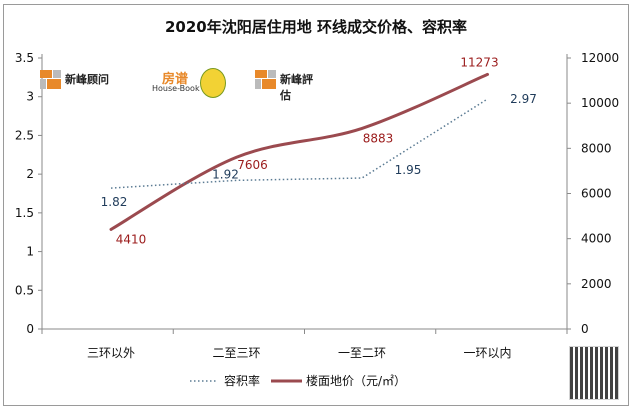  What do you see at coordinates (299, 143) in the screenshot?
I see `ratio-series-line` at bounding box center [299, 143].